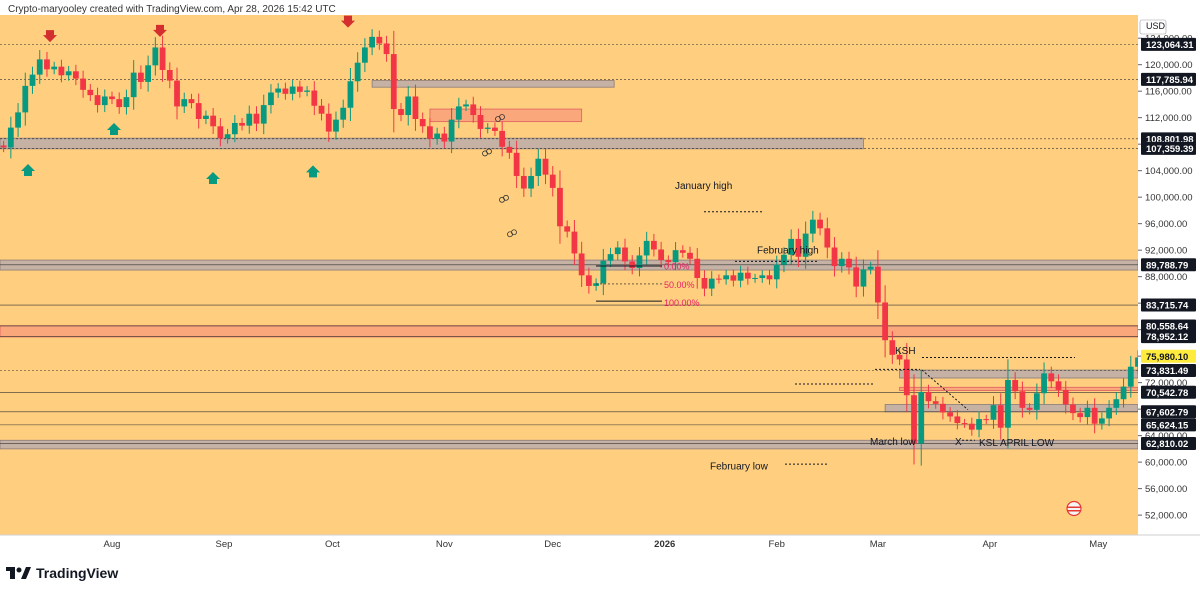 Image resolution: width=1200 pixels, height=591 pixels. What do you see at coordinates (332, 544) in the screenshot?
I see `x-tick-label: Oct` at bounding box center [332, 544].